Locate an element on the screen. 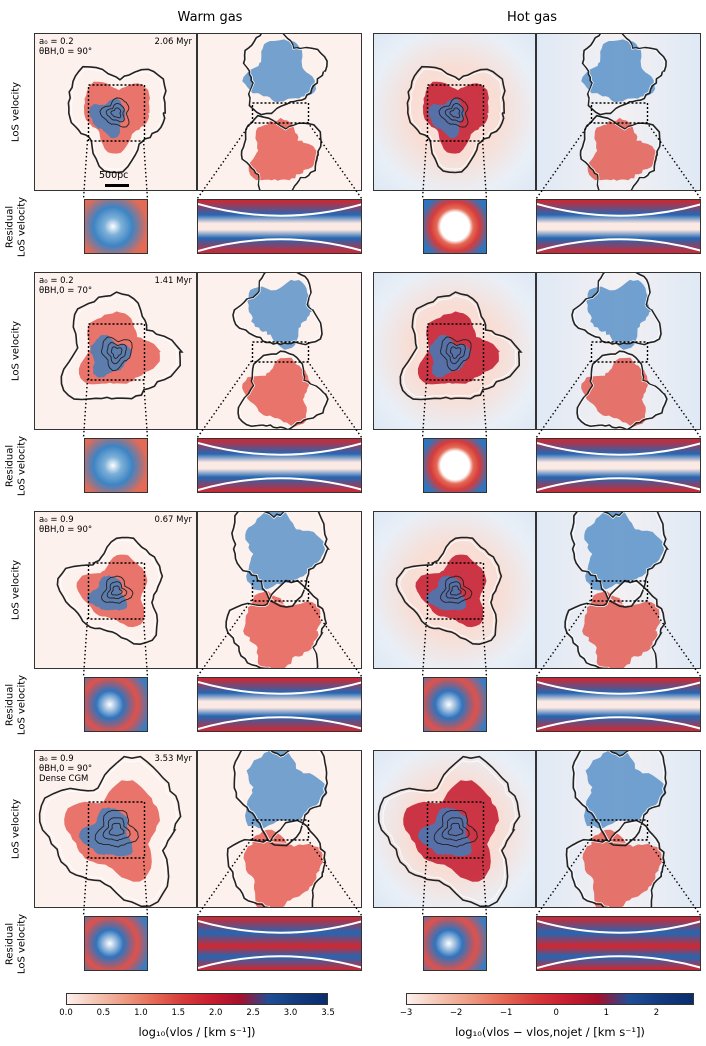 Image resolution: width=706 pixels, height=1046 pixels. time-label: 2.06 Myr is located at coordinates (173, 42).